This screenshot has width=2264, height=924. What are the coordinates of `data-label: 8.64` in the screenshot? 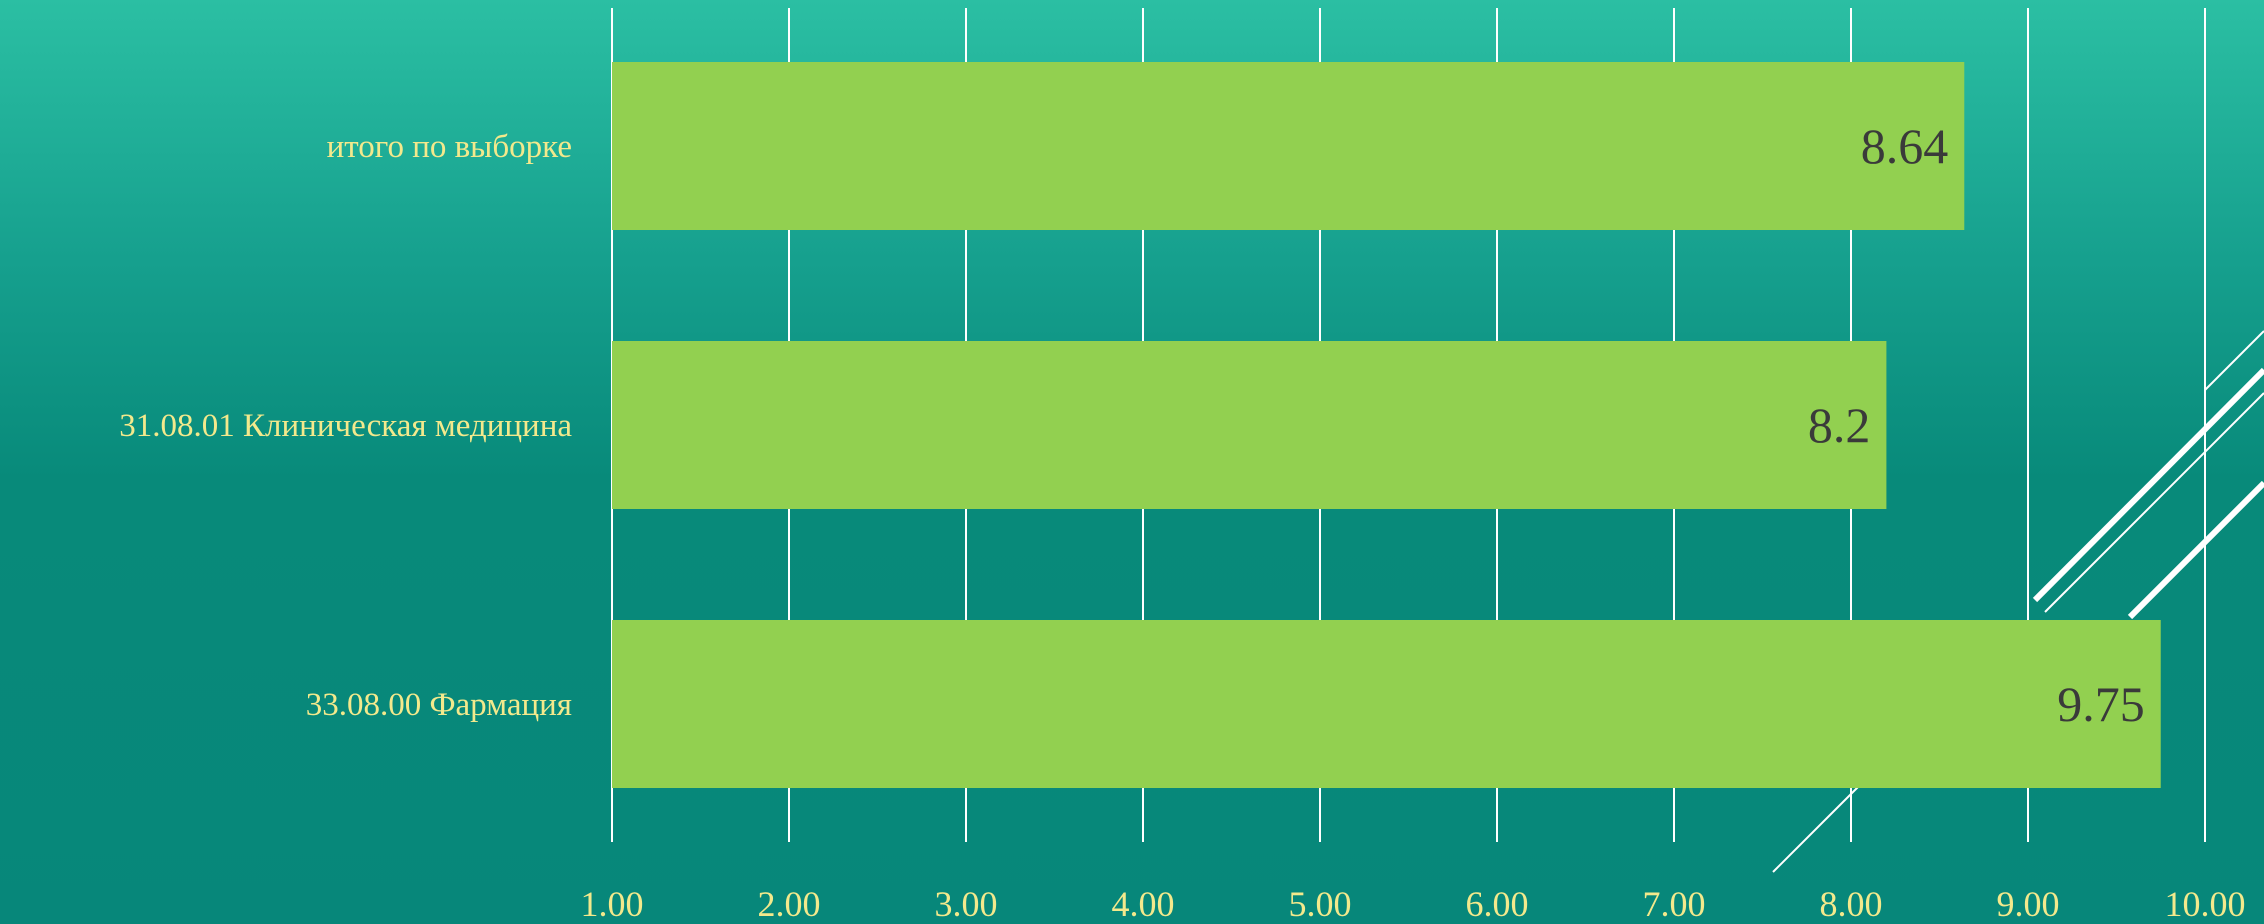 It's located at (1905, 146).